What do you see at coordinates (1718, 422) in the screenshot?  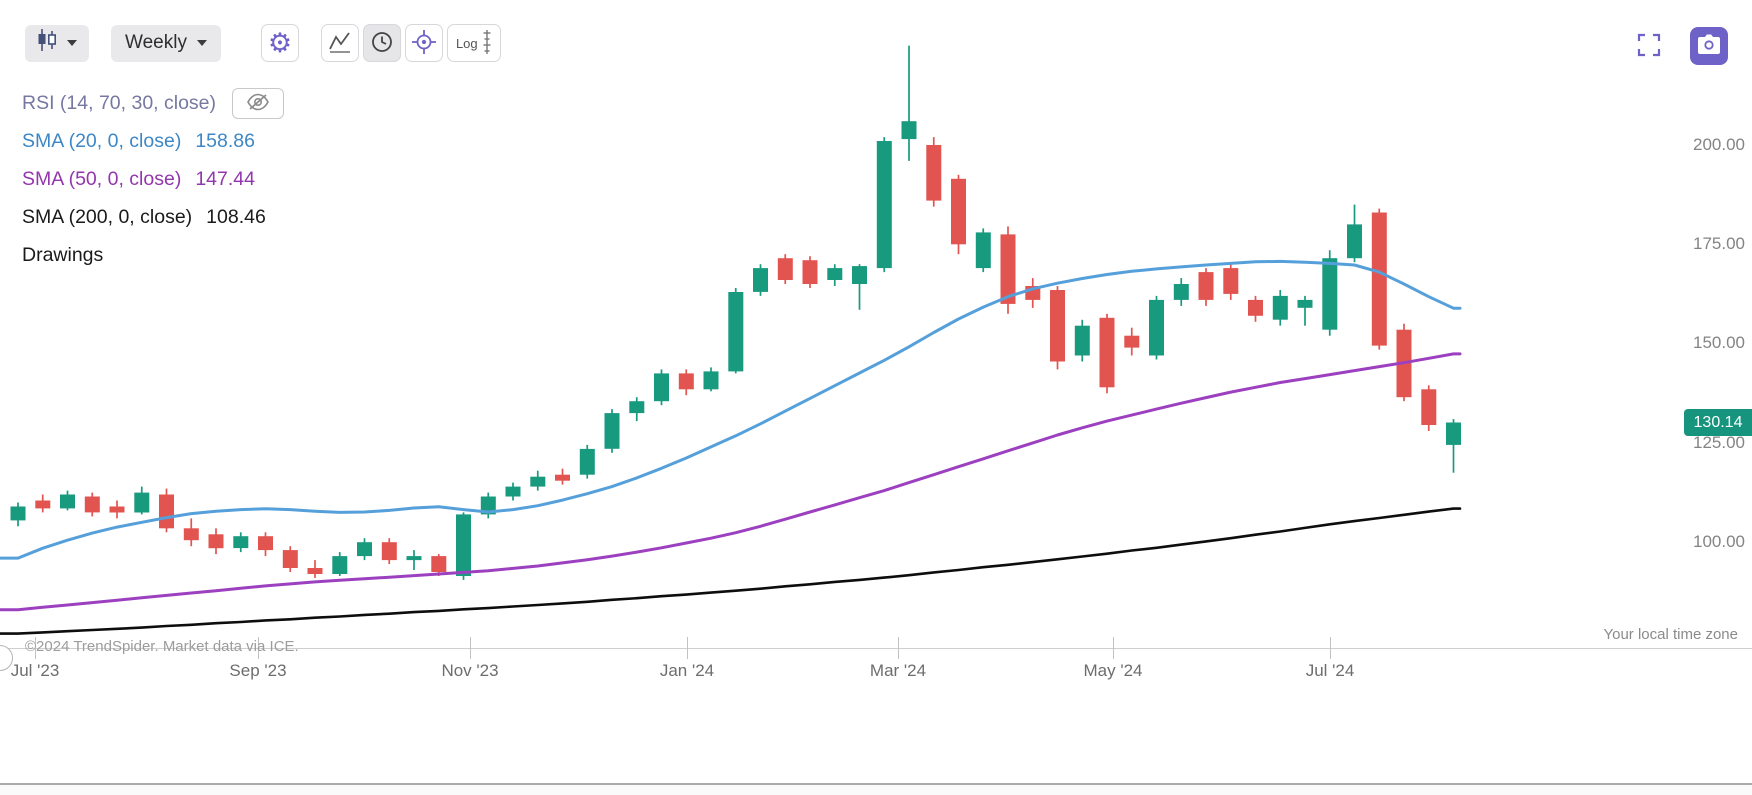 I see `last-price-badge: 130.14` at bounding box center [1718, 422].